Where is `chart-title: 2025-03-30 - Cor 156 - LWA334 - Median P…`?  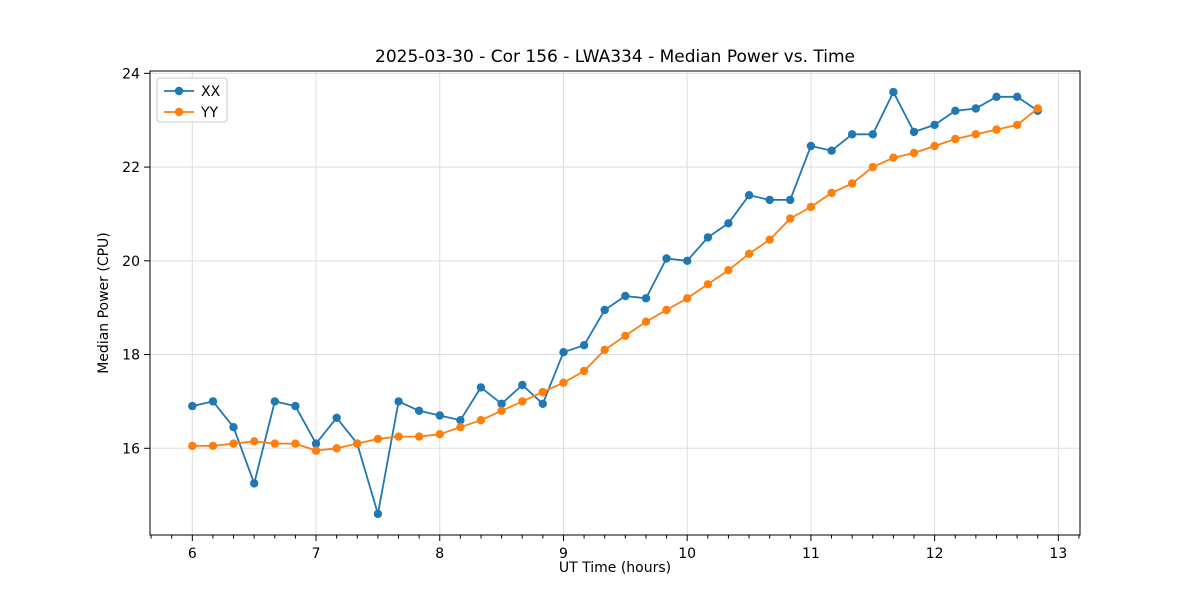
chart-title: 2025-03-30 - Cor 156 - LWA334 - Median P… is located at coordinates (615, 57).